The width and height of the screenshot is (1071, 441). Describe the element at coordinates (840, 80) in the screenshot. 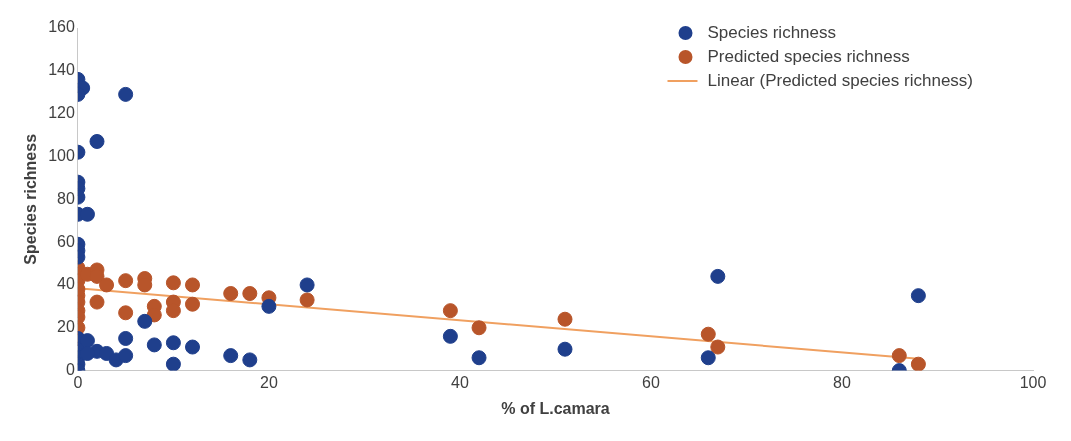

I see `legend-label: Linear (Predicted species richness)` at that location.